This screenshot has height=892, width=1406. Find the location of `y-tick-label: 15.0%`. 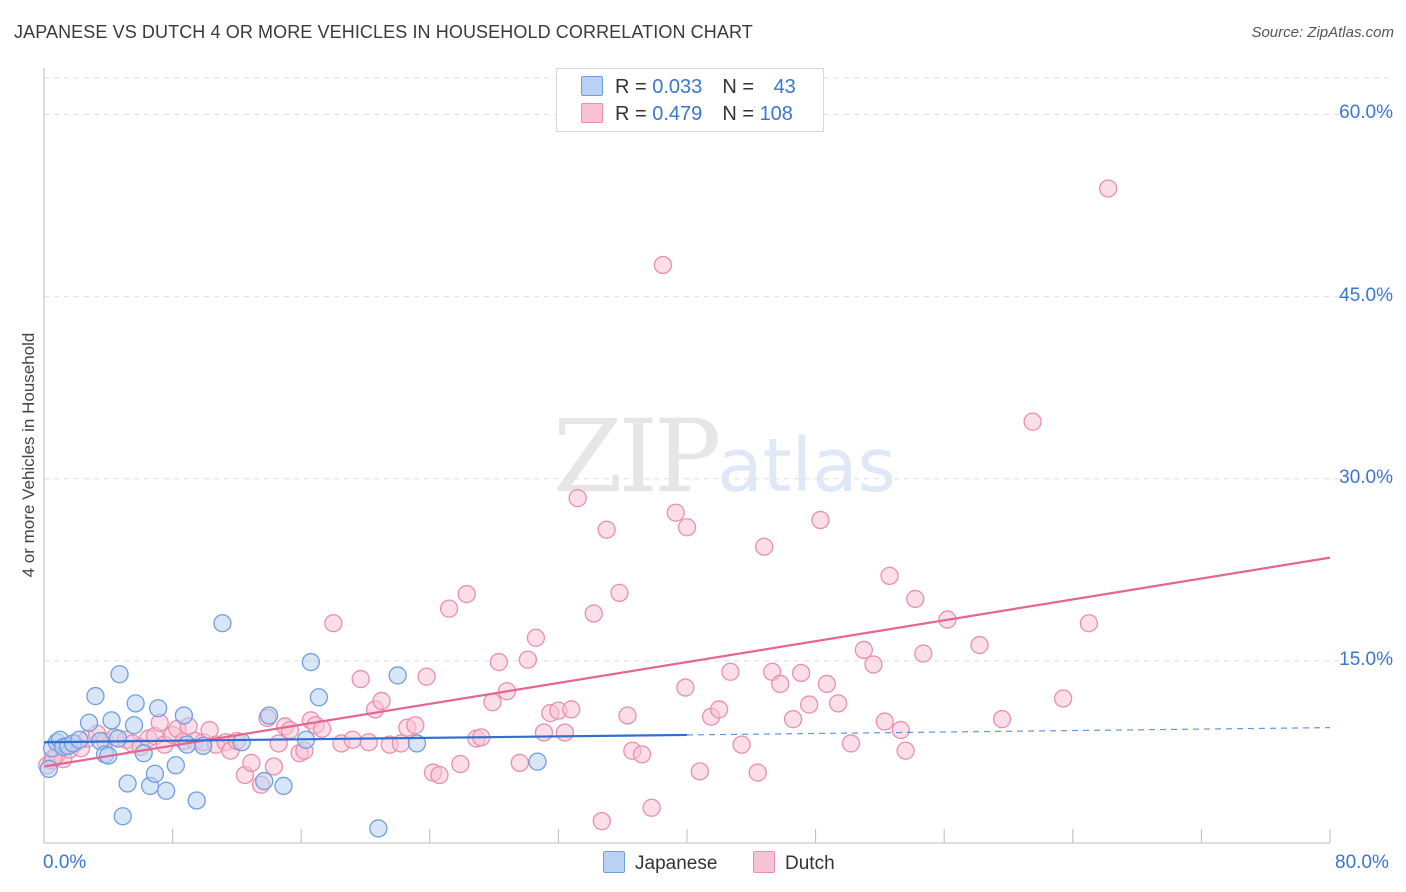

y-tick-label: 15.0% is located at coordinates (1366, 659).